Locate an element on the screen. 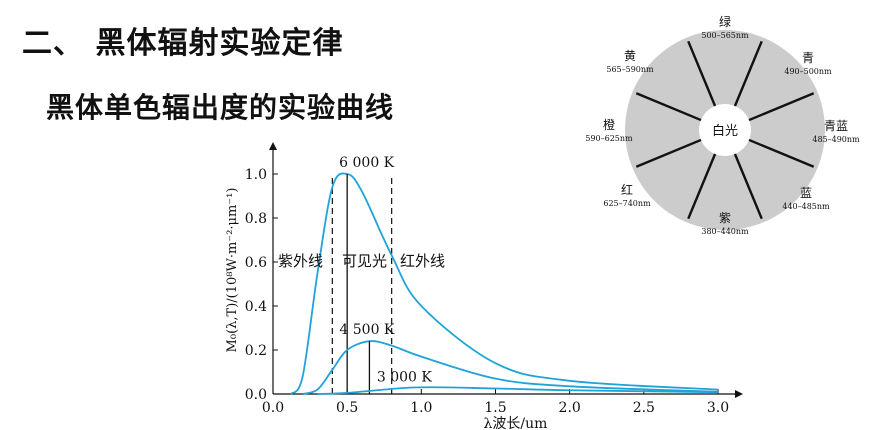 This screenshot has width=873, height=430. y-axis-label: M₀(λ,T)/(10⁸W·m⁻²·μm⁻¹) is located at coordinates (232, 270).